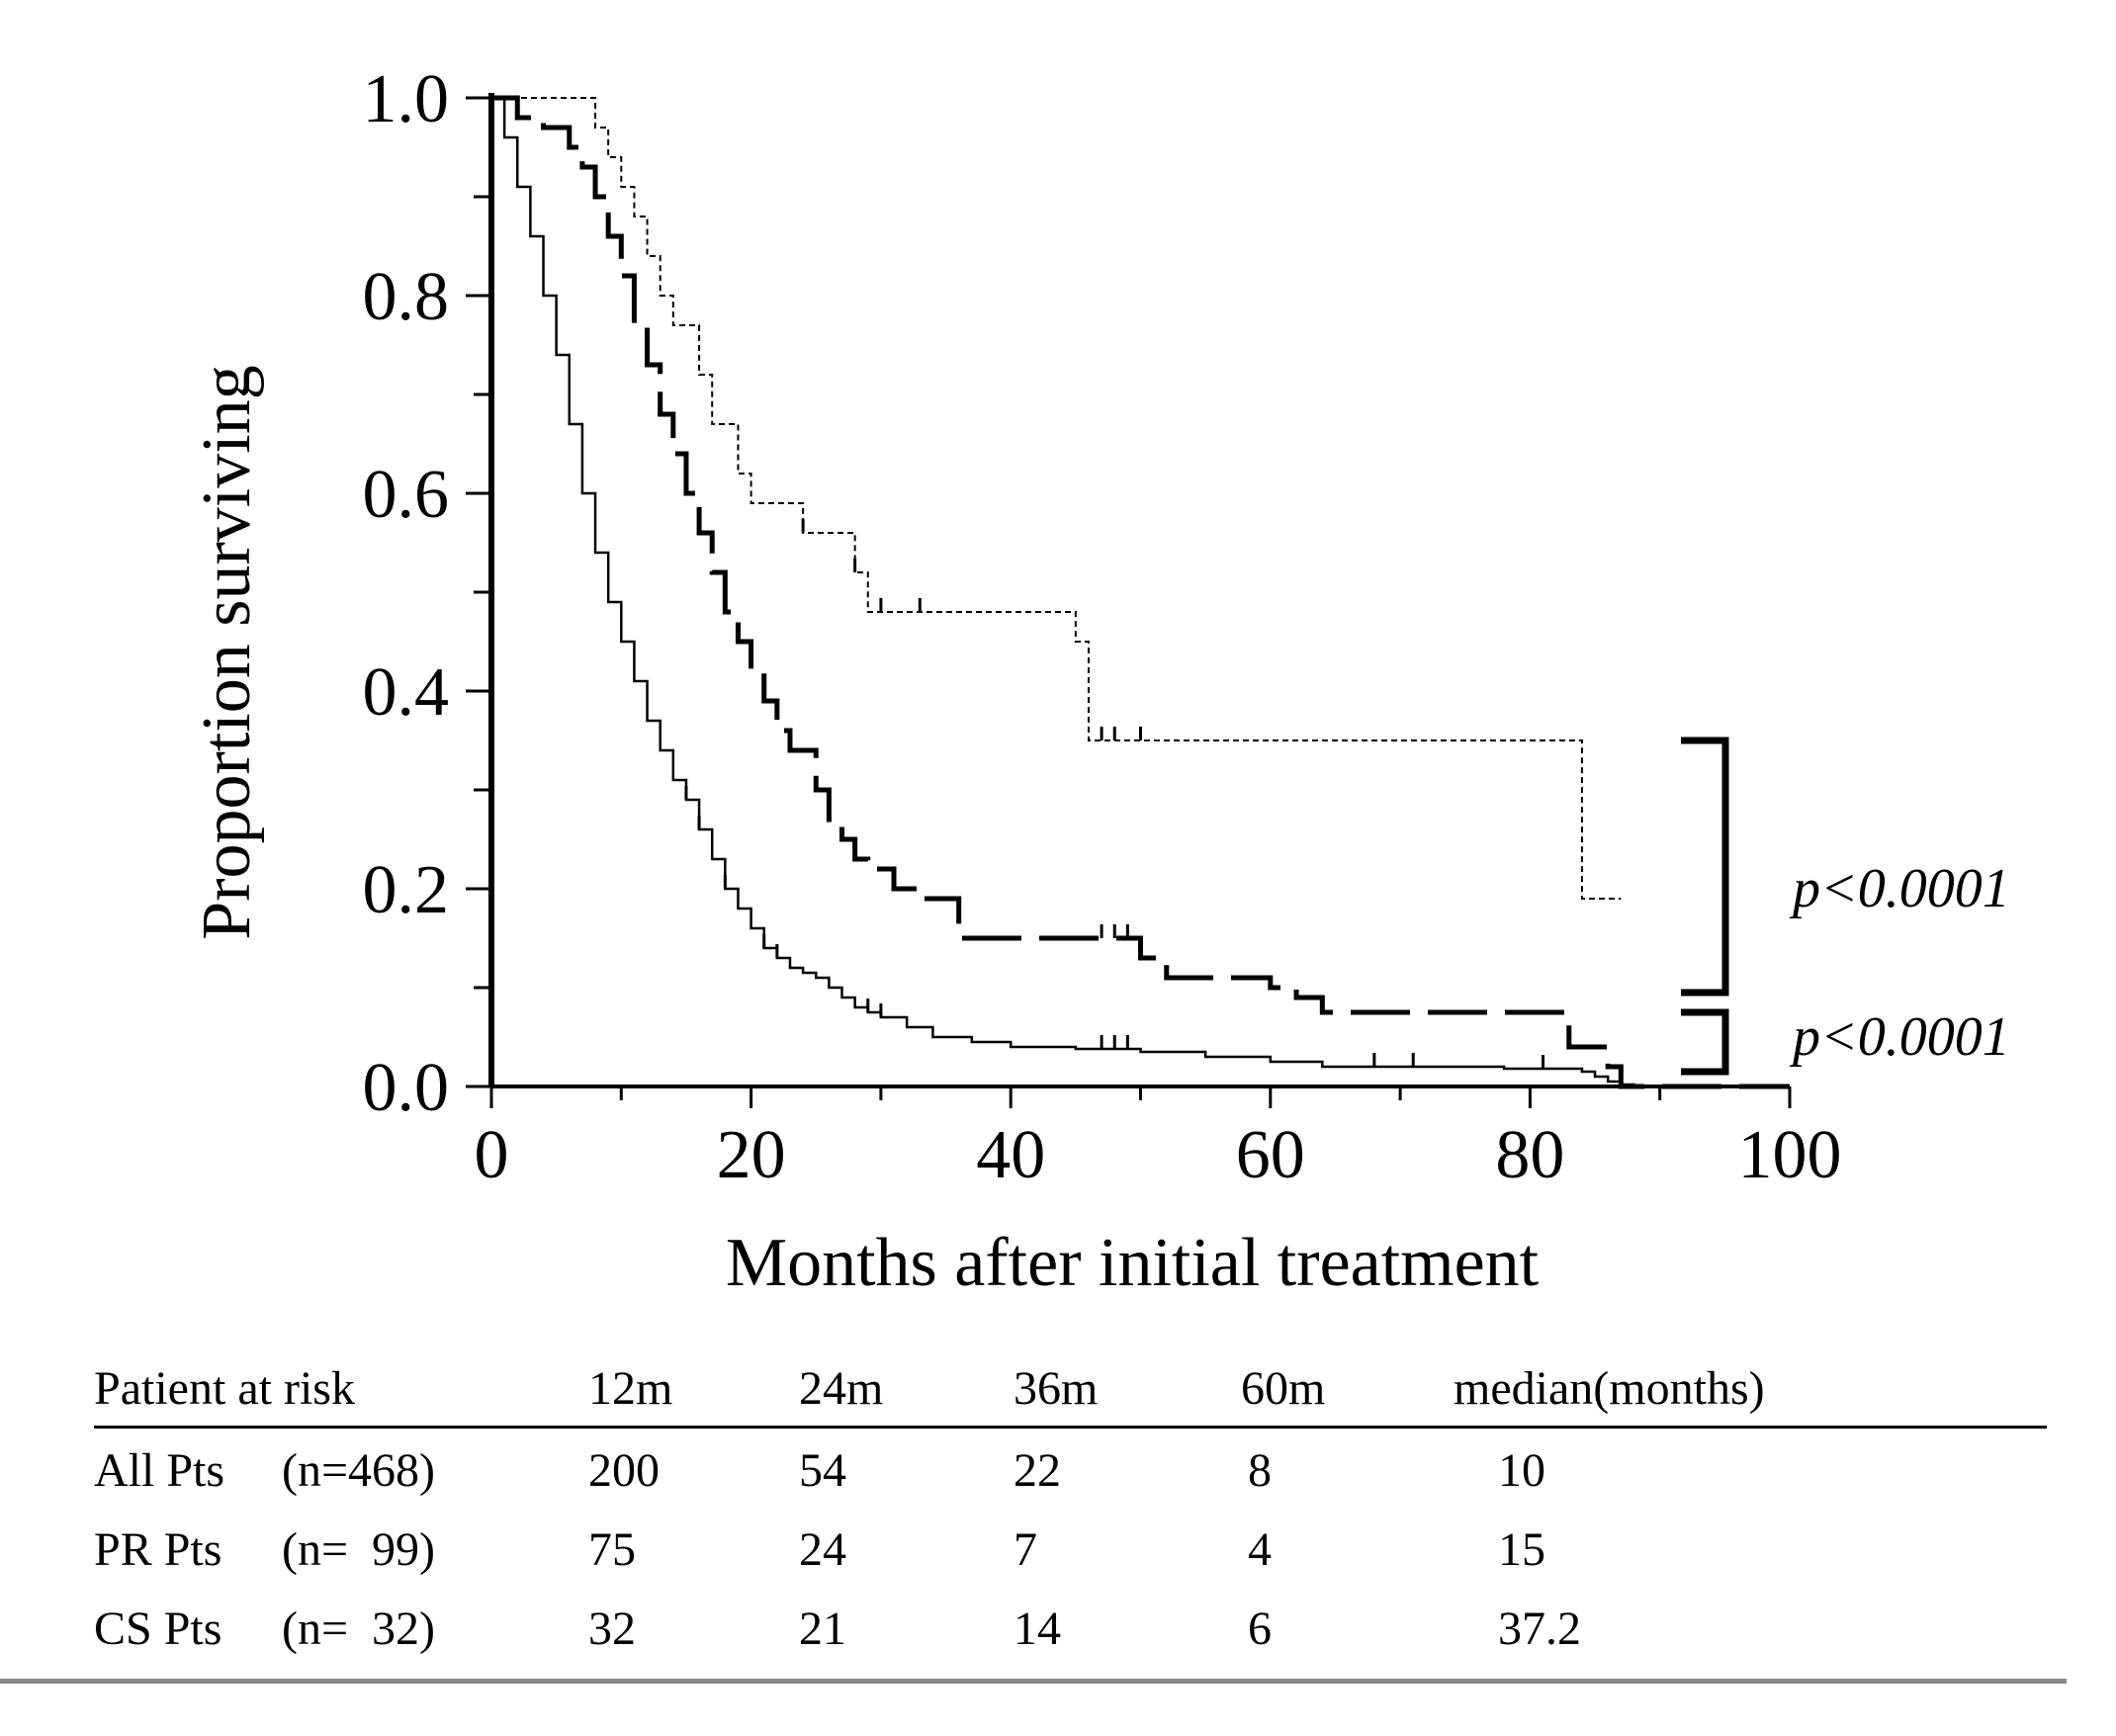 Image resolution: width=2116 pixels, height=1736 pixels. I want to click on x-tick-label: 100, so click(1790, 1155).